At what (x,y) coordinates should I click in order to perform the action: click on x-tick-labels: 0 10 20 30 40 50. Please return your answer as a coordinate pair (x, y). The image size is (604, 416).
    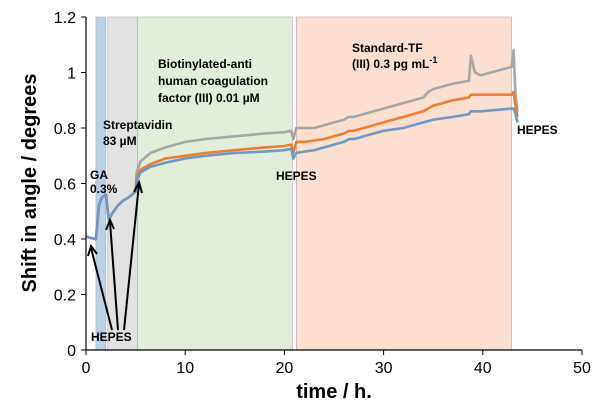
    Looking at the image, I should click on (336, 368).